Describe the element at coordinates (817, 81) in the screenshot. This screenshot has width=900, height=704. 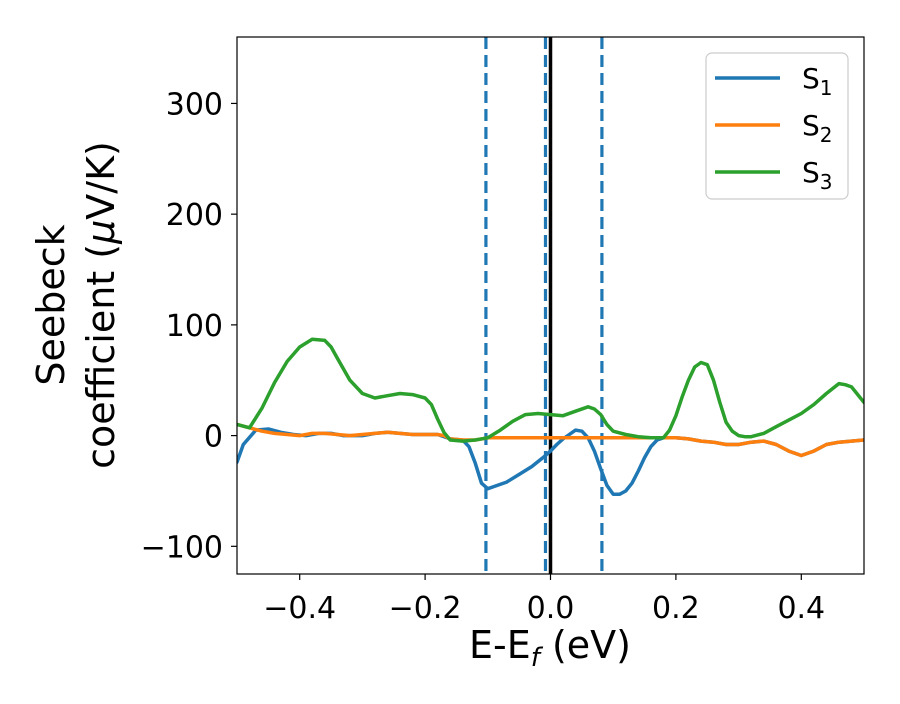
I see `legend-label-s1: S1` at that location.